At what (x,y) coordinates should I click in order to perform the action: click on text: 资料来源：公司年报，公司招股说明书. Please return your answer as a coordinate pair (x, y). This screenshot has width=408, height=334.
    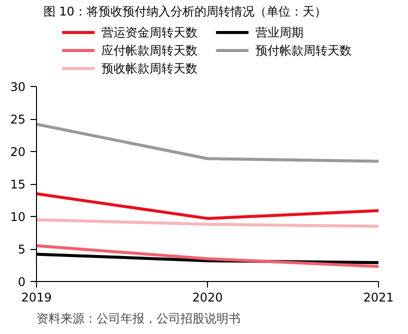
    Looking at the image, I should click on (138, 319).